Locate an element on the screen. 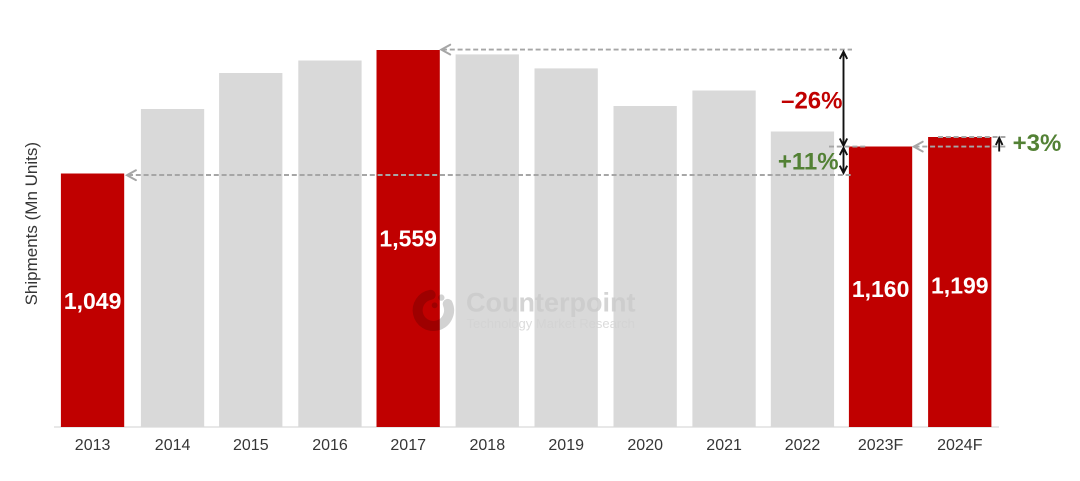 Image resolution: width=1080 pixels, height=481 pixels. svg-text: Counterpoint is located at coordinates (550, 303).